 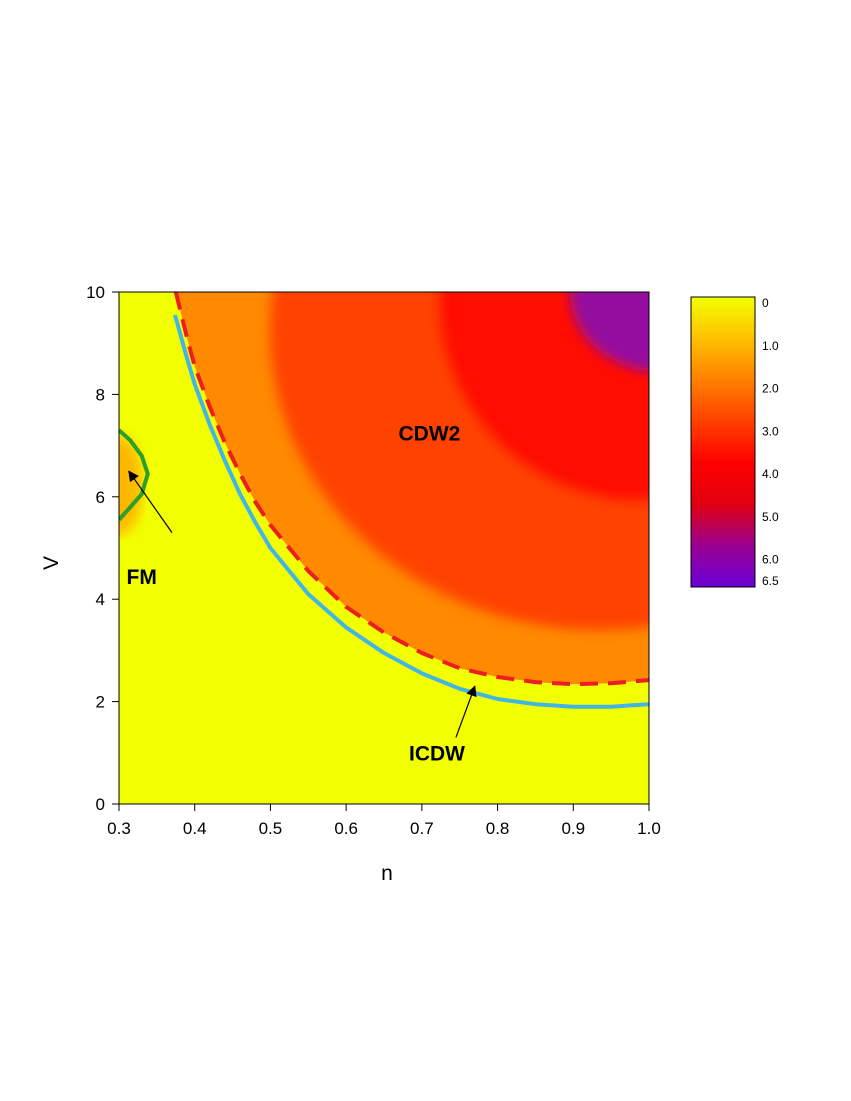 What do you see at coordinates (649, 828) in the screenshot?
I see `x-tick-label: 1.0` at bounding box center [649, 828].